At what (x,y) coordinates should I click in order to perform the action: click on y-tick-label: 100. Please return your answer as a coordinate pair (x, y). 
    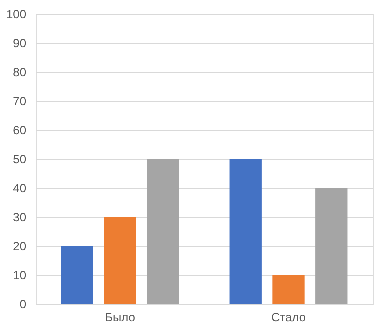
    Looking at the image, I should click on (16, 15).